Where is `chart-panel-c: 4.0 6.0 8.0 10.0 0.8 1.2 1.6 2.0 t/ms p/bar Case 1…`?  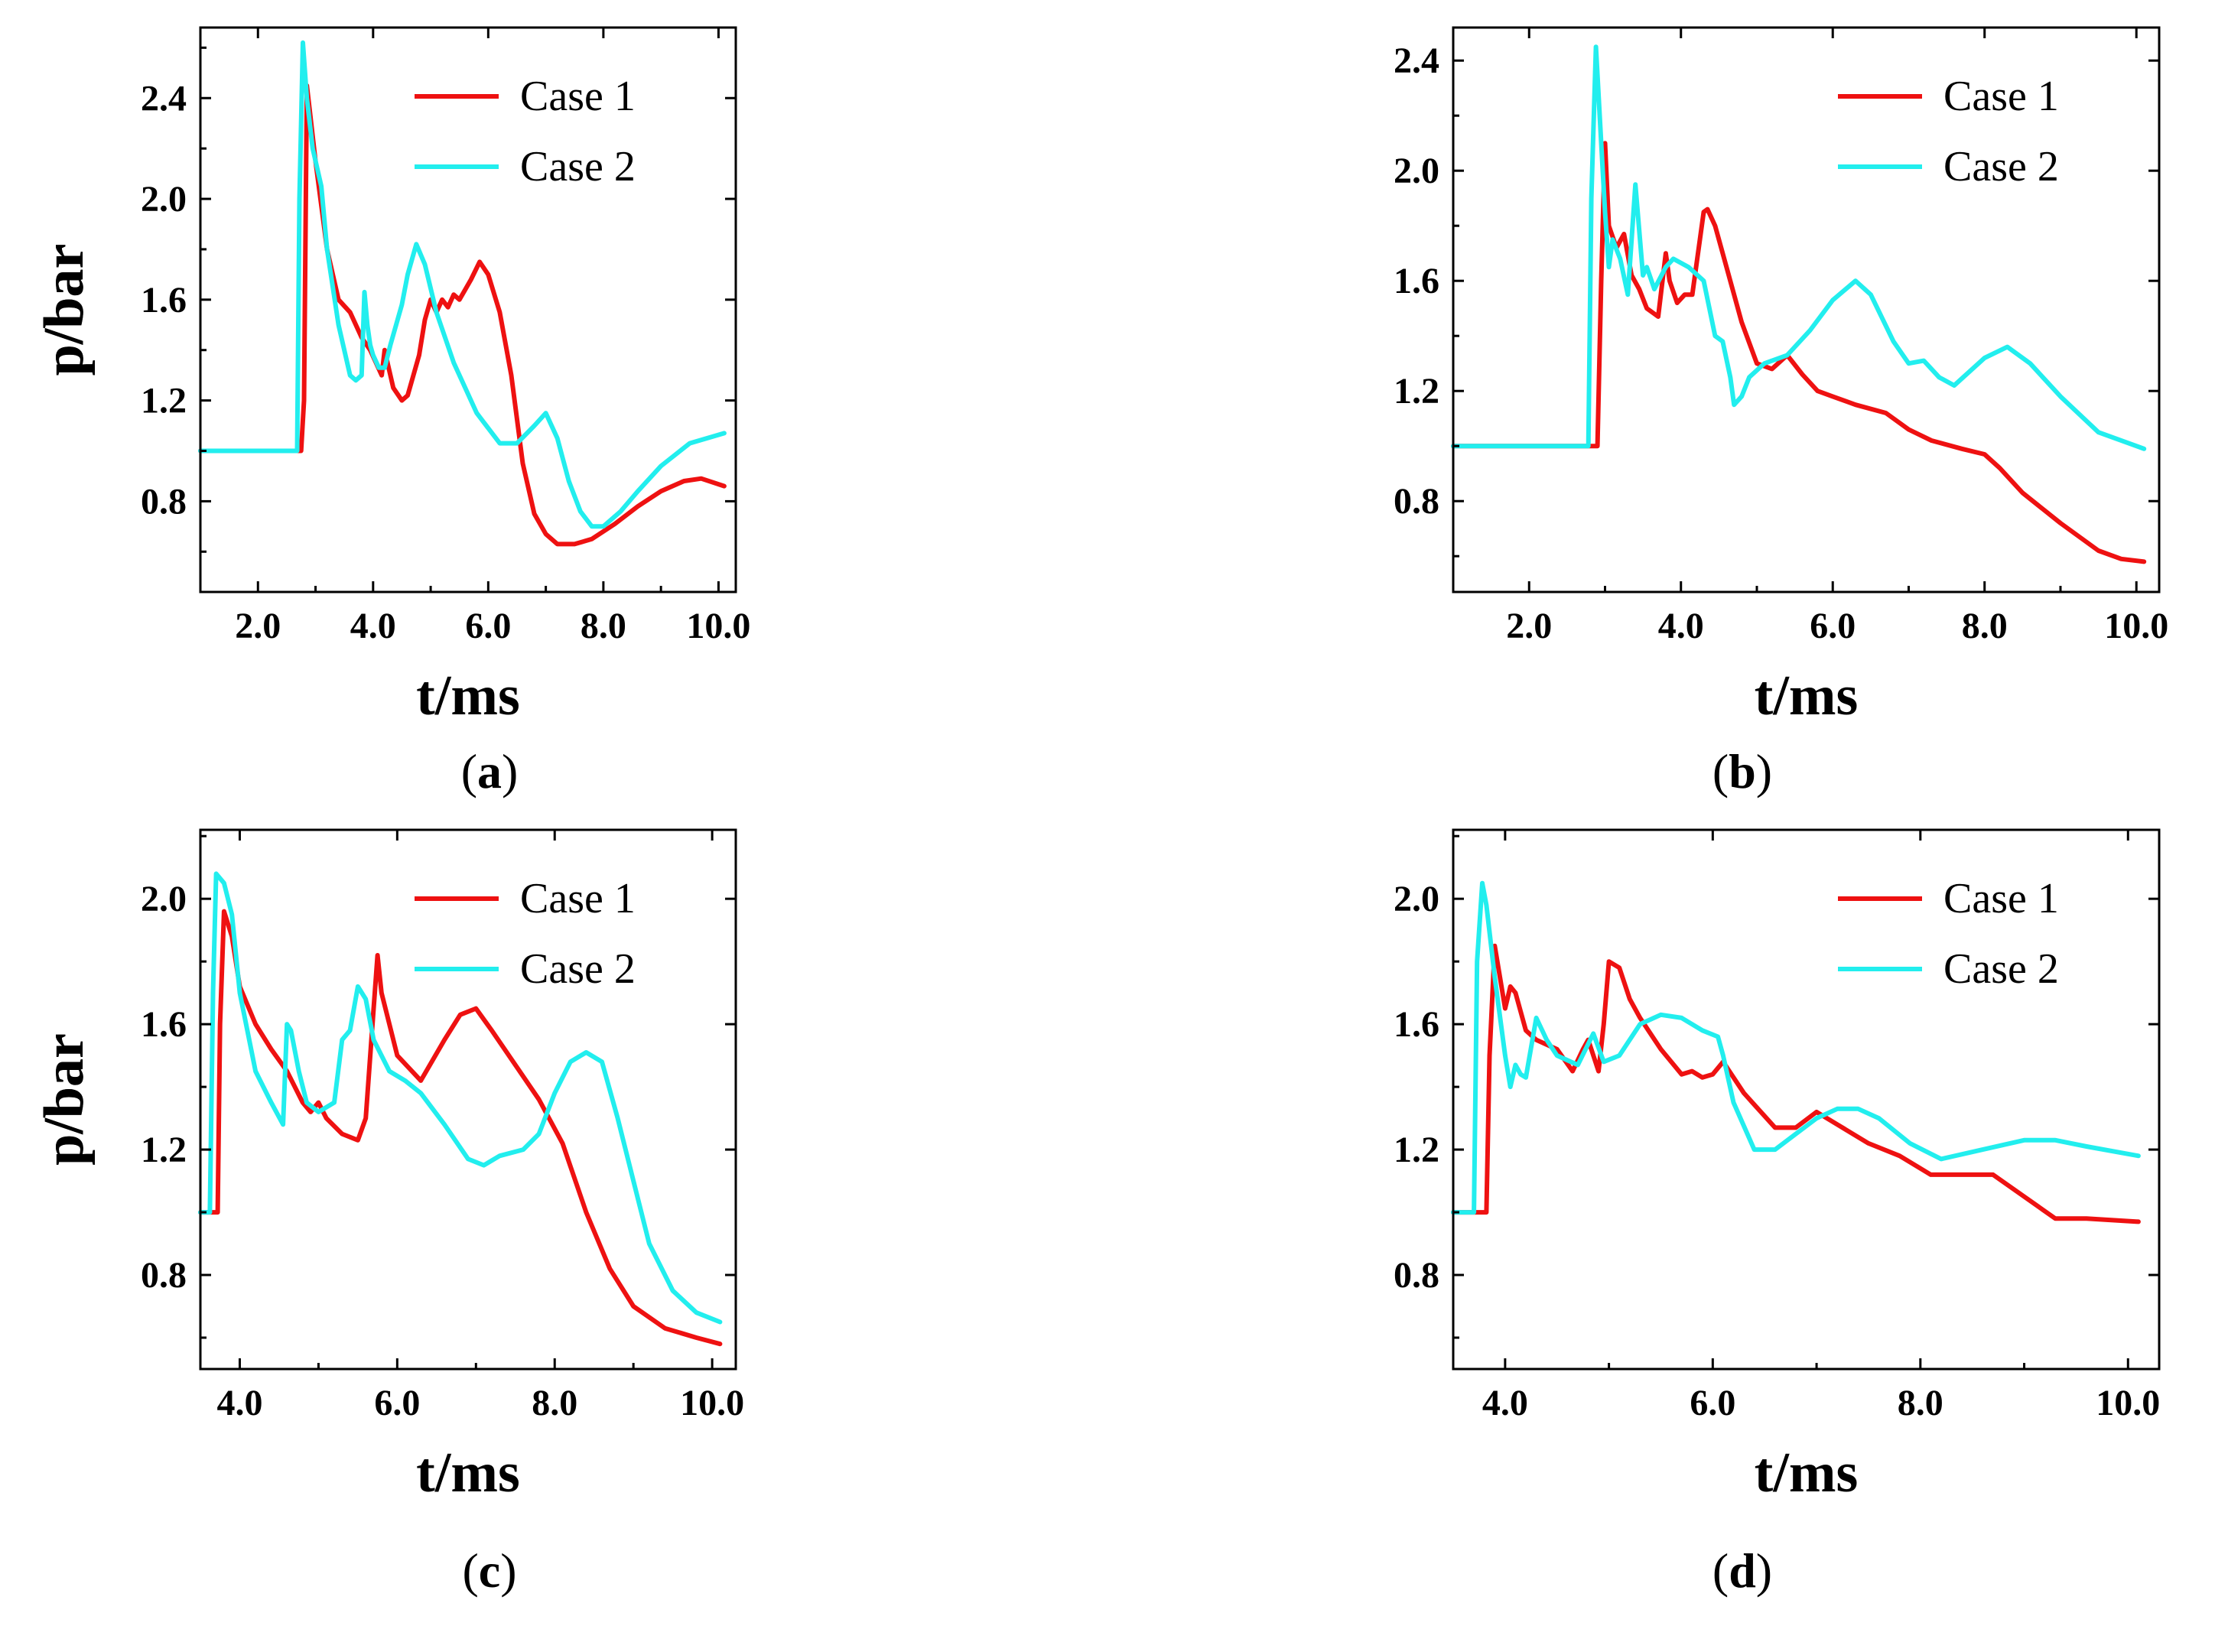
chart-panel-c: 4.0 6.0 8.0 10.0 0.8 1.2 1.6 2.0 t/ms p/bar Case 1… is located at coordinates (388, 1213).